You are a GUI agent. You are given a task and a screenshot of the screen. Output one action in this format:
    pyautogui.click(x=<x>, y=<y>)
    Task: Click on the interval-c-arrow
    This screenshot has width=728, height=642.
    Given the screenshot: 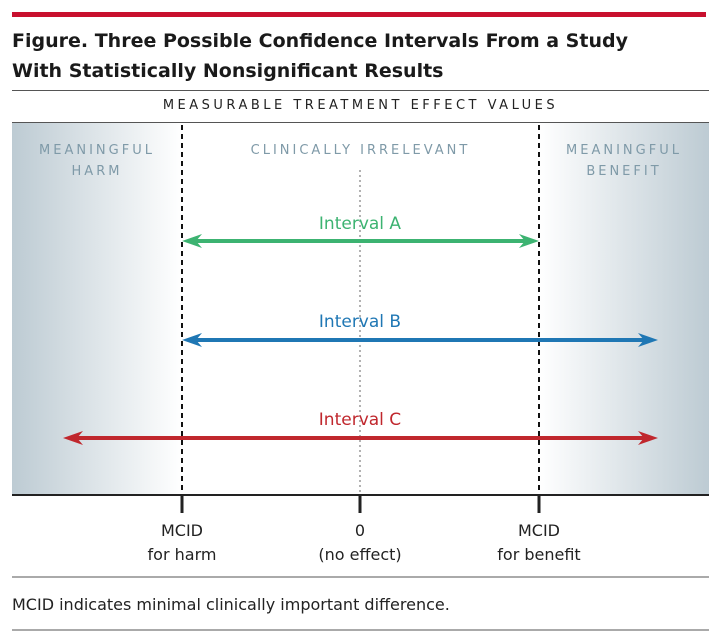 What is the action you would take?
    pyautogui.click(x=360, y=438)
    